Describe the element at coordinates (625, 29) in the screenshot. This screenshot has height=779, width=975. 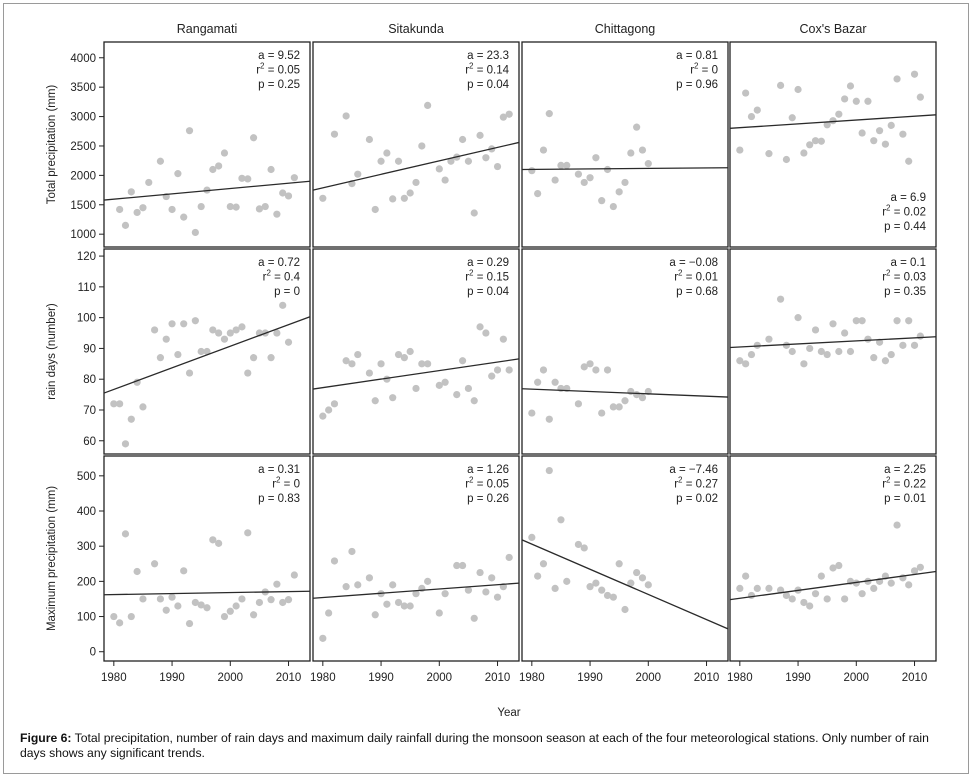
I see `station-title-chittagong: Chittagong` at that location.